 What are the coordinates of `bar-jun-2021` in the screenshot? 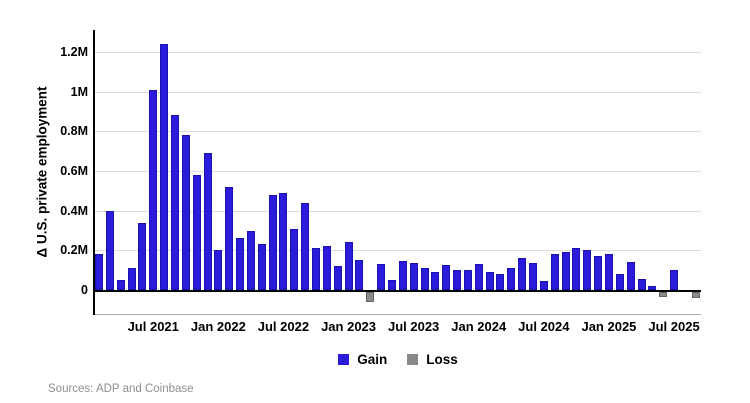 It's located at (142, 256).